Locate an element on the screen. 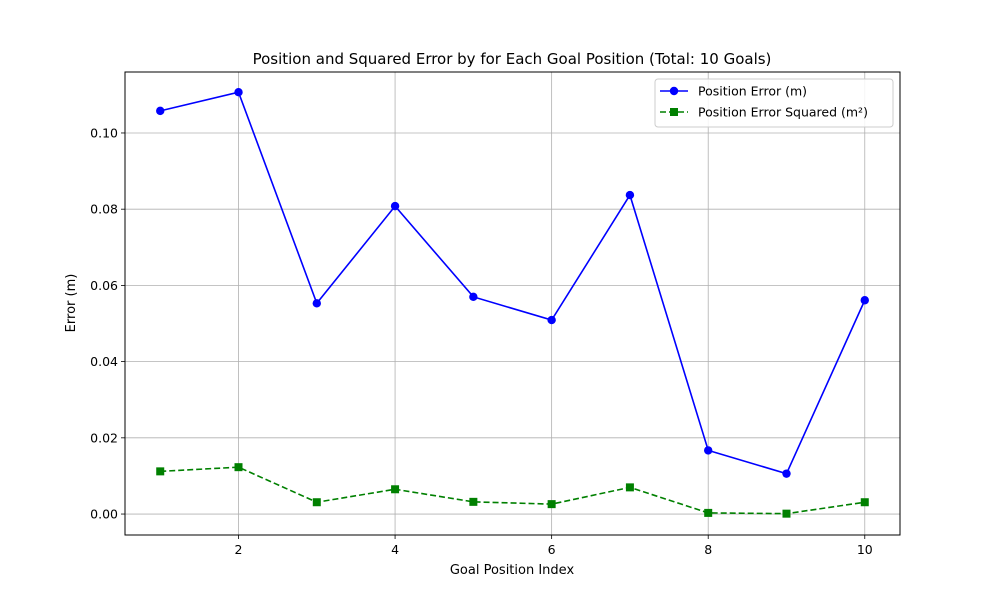 The width and height of the screenshot is (1000, 600). y-axis-label: Error (m) is located at coordinates (71, 303).